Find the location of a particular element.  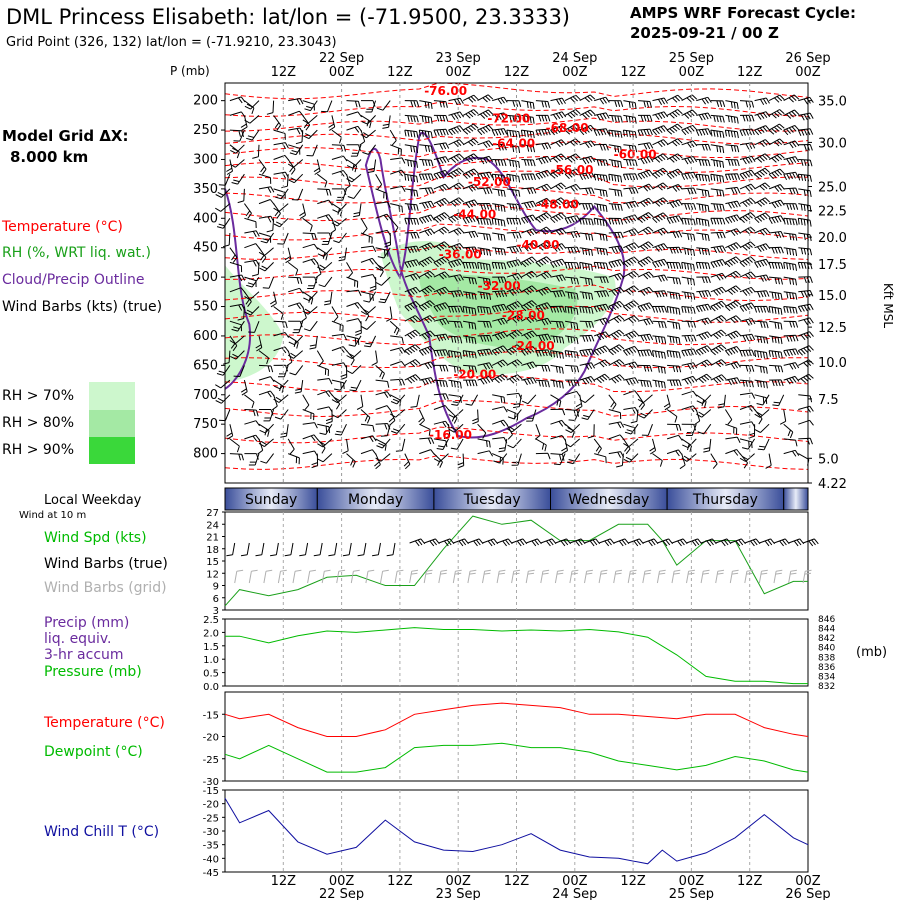

weekday-label: Thursday is located at coordinates (725, 500).